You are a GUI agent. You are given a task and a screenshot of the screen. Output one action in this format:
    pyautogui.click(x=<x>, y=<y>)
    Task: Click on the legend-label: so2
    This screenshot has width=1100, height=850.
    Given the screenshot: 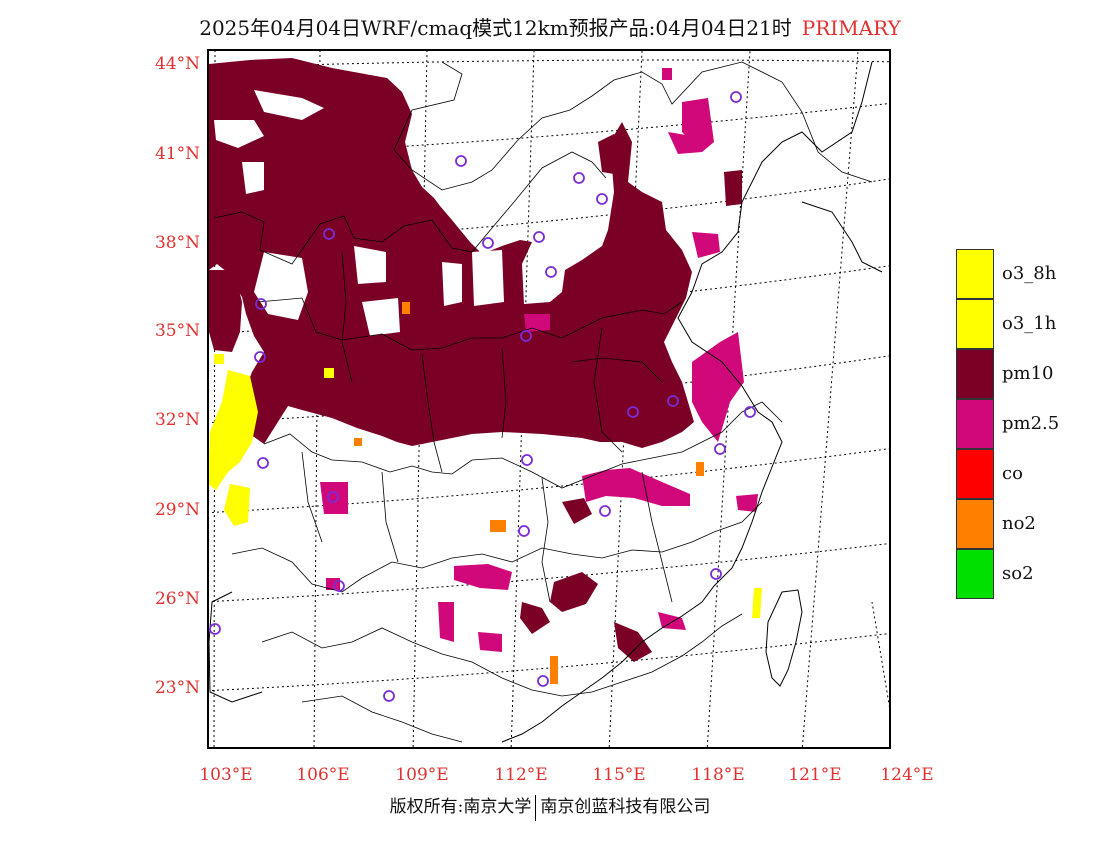 What is the action you would take?
    pyautogui.click(x=1018, y=573)
    